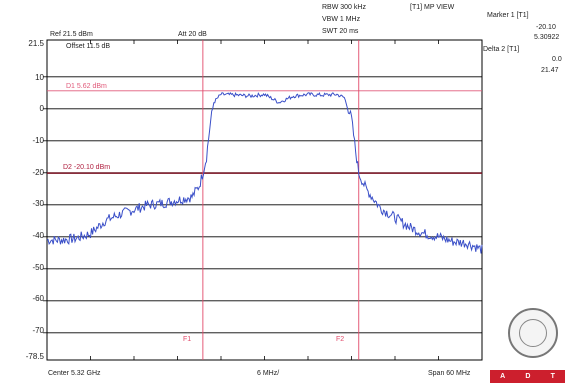  Describe the element at coordinates (86, 86) in the screenshot. I see `display-line-1-label: D1 5.62 dBm` at that location.